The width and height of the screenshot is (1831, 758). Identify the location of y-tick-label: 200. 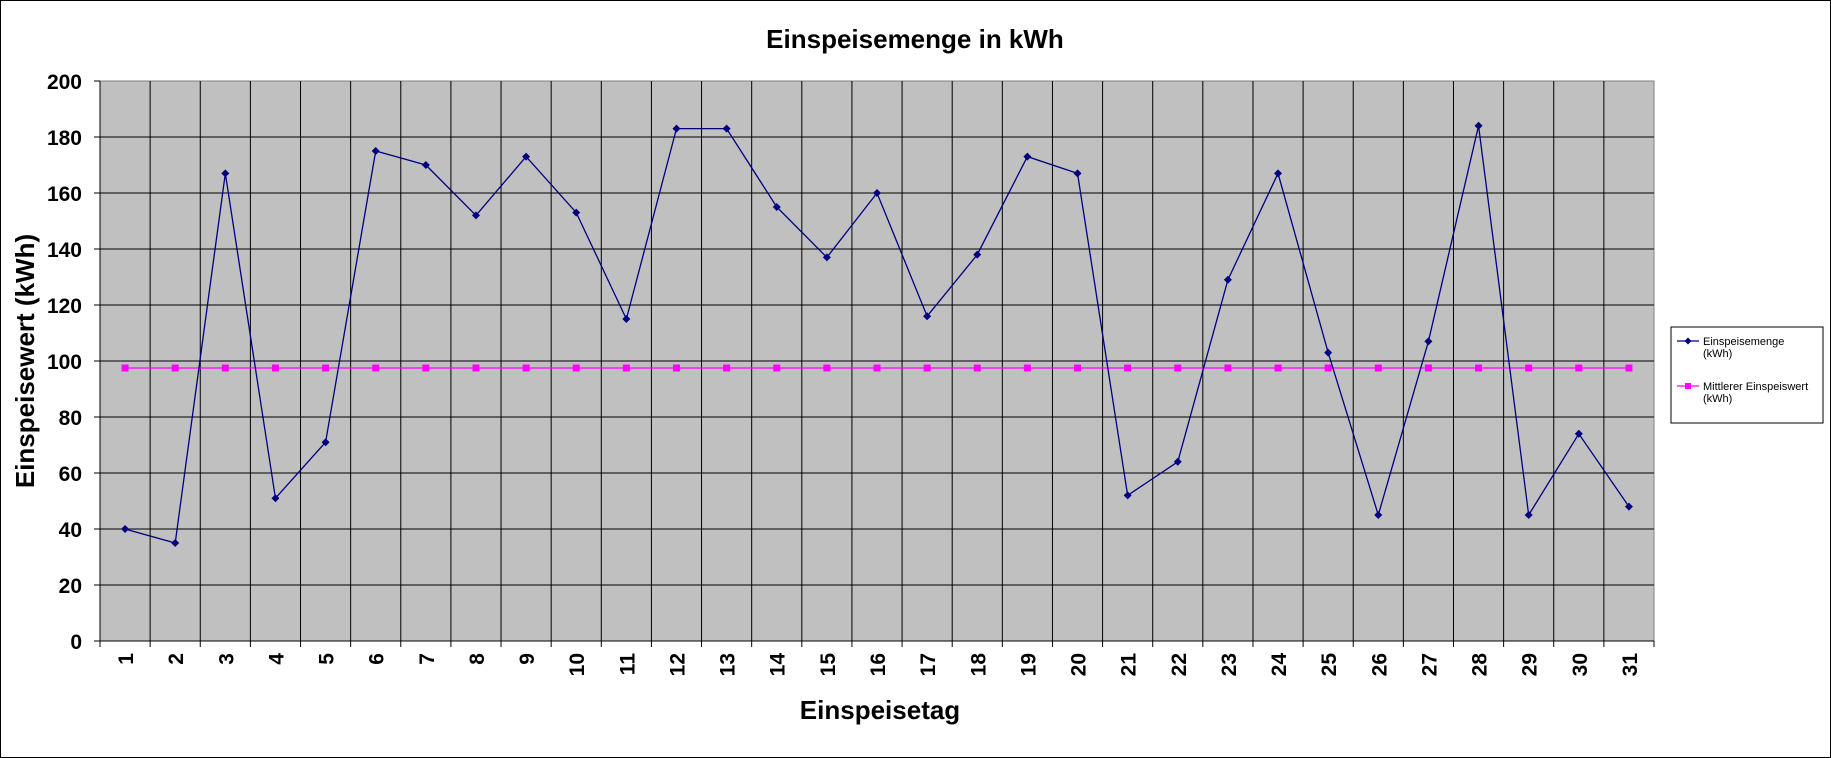
(64, 82).